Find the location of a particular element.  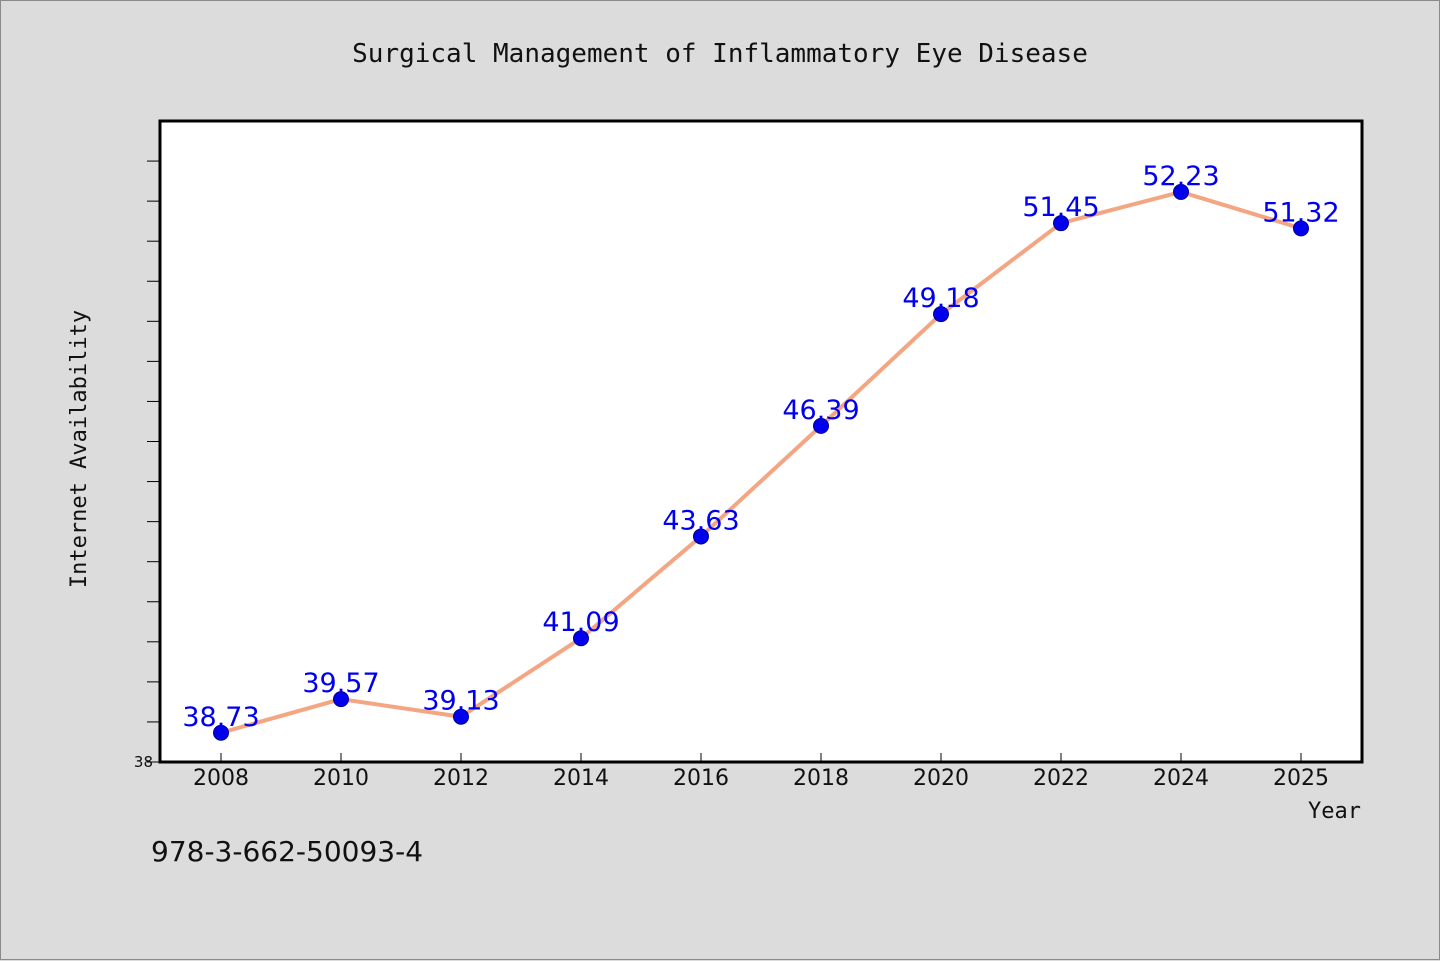

x-tick-label: 2012 is located at coordinates (461, 778).